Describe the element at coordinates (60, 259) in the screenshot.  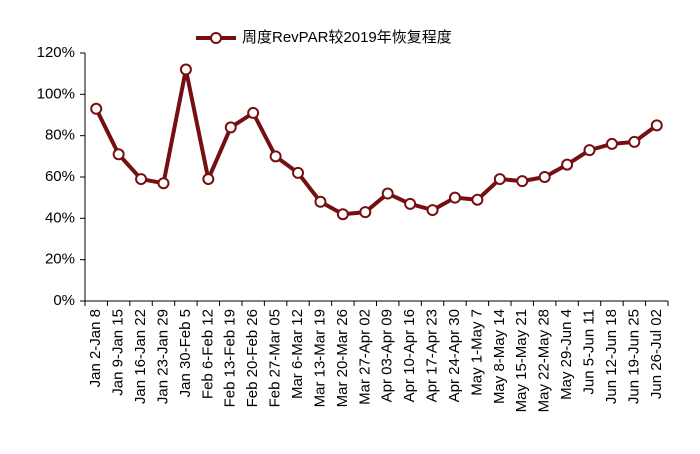
I see `y-tick-label: 20%` at that location.